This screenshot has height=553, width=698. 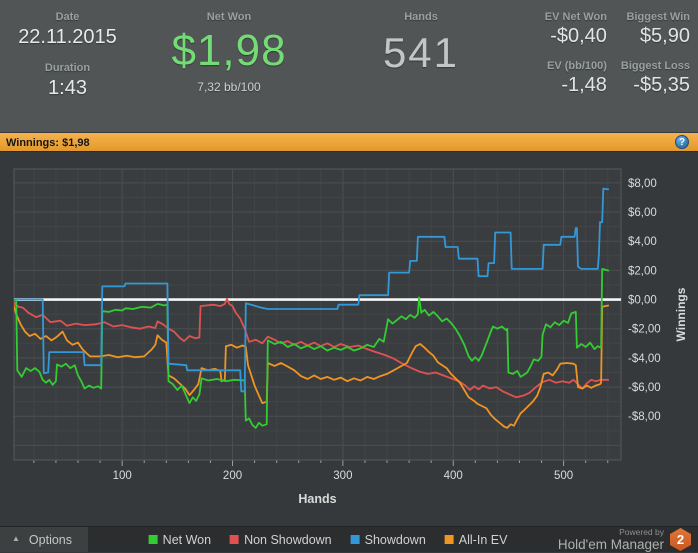 What do you see at coordinates (67, 17) in the screenshot?
I see `date-label: Date` at bounding box center [67, 17].